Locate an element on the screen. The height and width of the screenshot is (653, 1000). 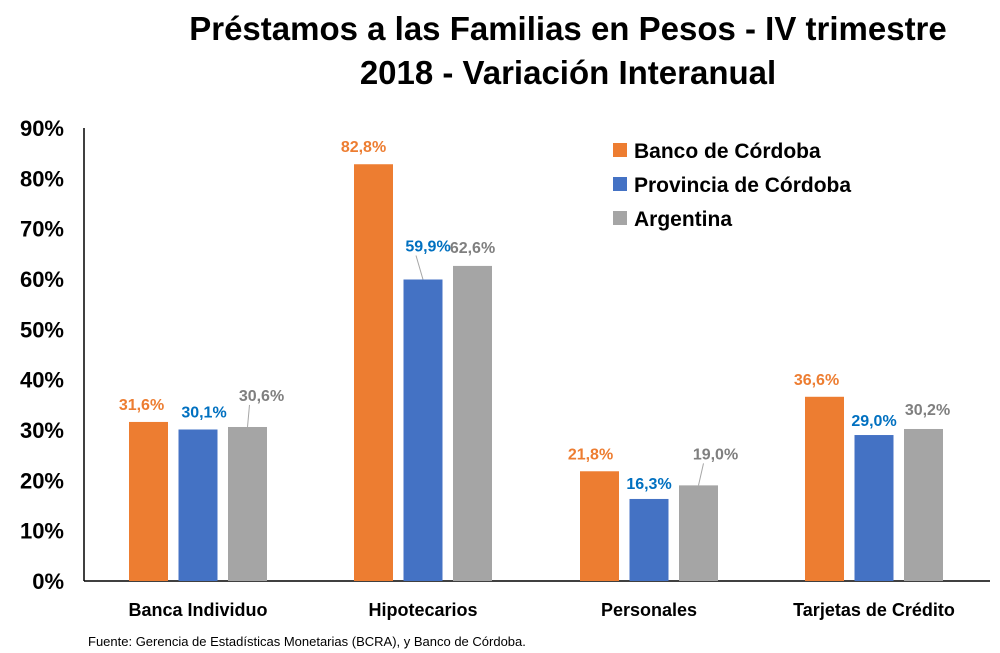
data-label: 30,1% is located at coordinates (203, 412).